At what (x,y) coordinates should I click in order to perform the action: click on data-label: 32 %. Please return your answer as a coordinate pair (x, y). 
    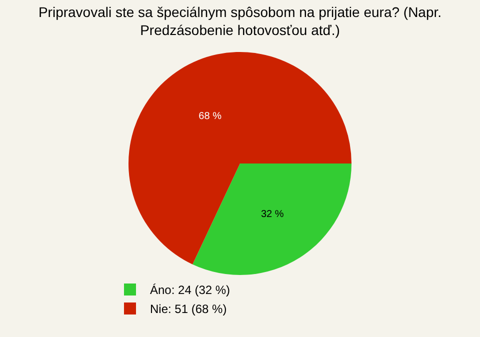
    Looking at the image, I should click on (272, 214).